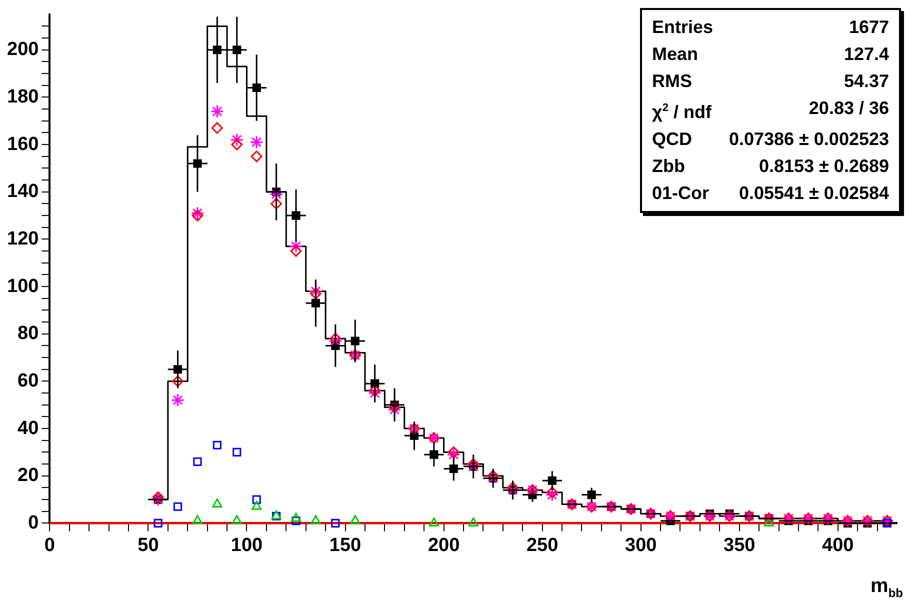 This screenshot has height=600, width=905. Describe the element at coordinates (886, 587) in the screenshot. I see `x-axis-title: m$_{bb}$` at that location.